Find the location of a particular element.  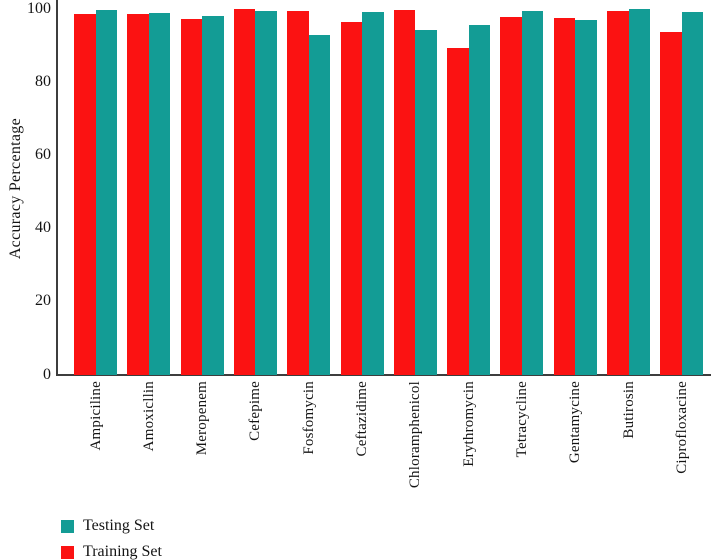

bar-testing-set-erythromycin is located at coordinates (479, 200).